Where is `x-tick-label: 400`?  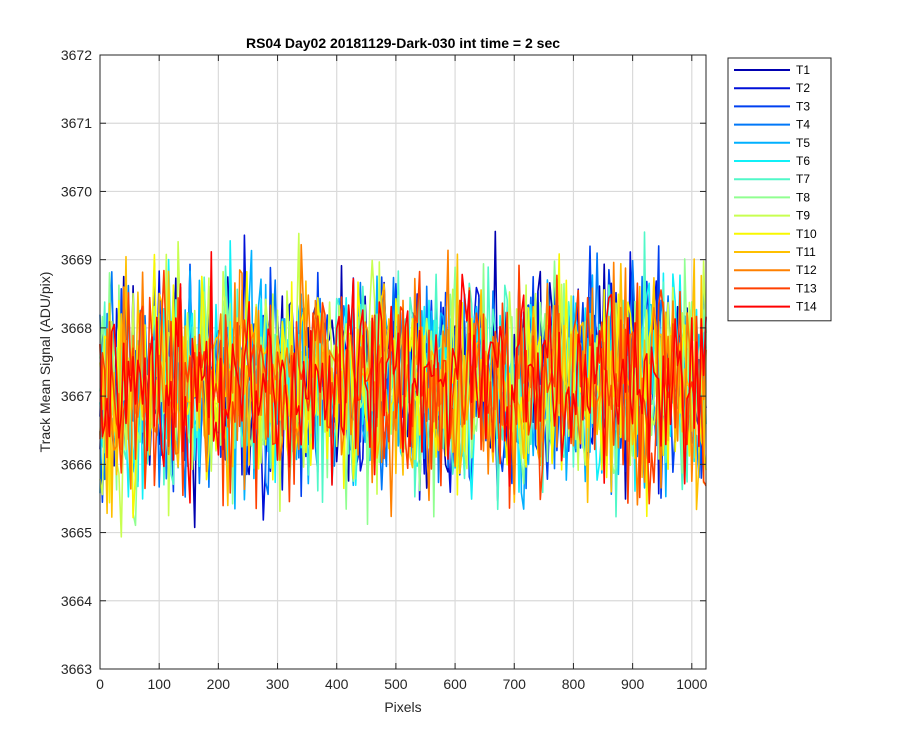 x-tick-label: 400 is located at coordinates (337, 684).